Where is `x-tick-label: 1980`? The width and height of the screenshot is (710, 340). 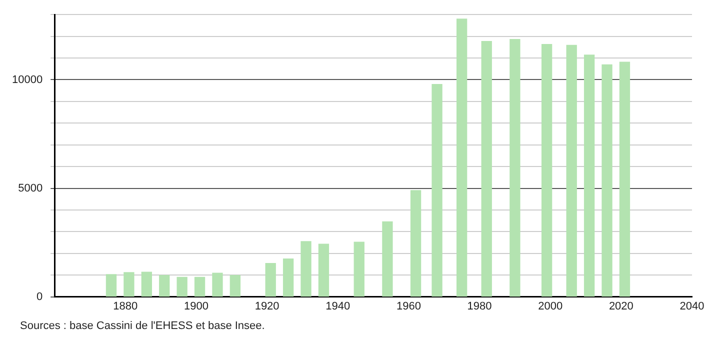 x-tick-label: 1980 is located at coordinates (479, 306).